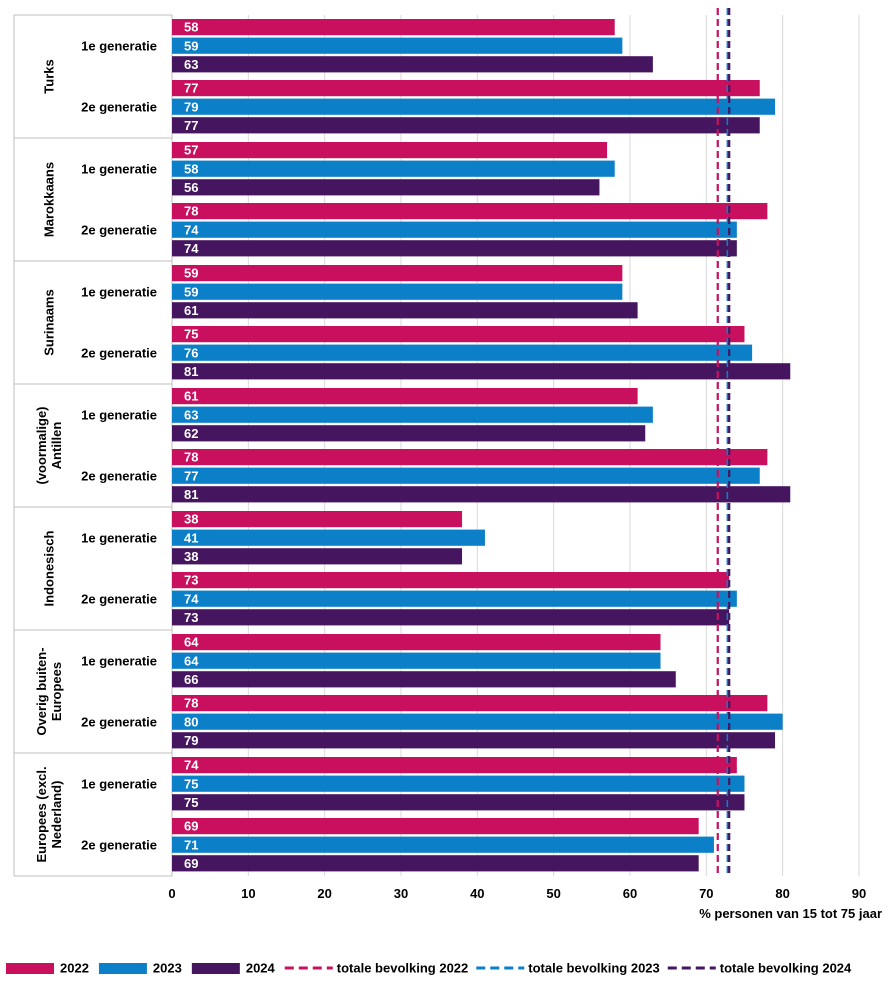 This screenshot has height=987, width=892. What do you see at coordinates (49, 322) in the screenshot?
I see `group-label: Surinaams` at bounding box center [49, 322].